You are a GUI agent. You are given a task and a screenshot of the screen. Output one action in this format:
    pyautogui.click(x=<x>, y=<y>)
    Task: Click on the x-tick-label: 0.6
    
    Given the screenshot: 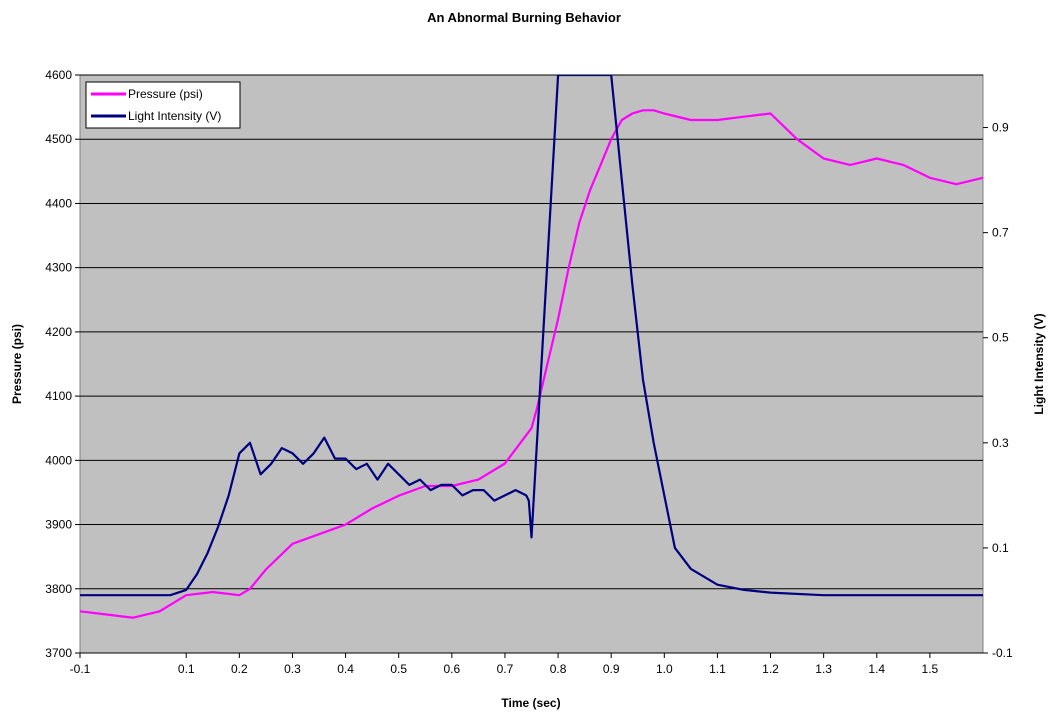 What is the action you would take?
    pyautogui.click(x=451, y=669)
    